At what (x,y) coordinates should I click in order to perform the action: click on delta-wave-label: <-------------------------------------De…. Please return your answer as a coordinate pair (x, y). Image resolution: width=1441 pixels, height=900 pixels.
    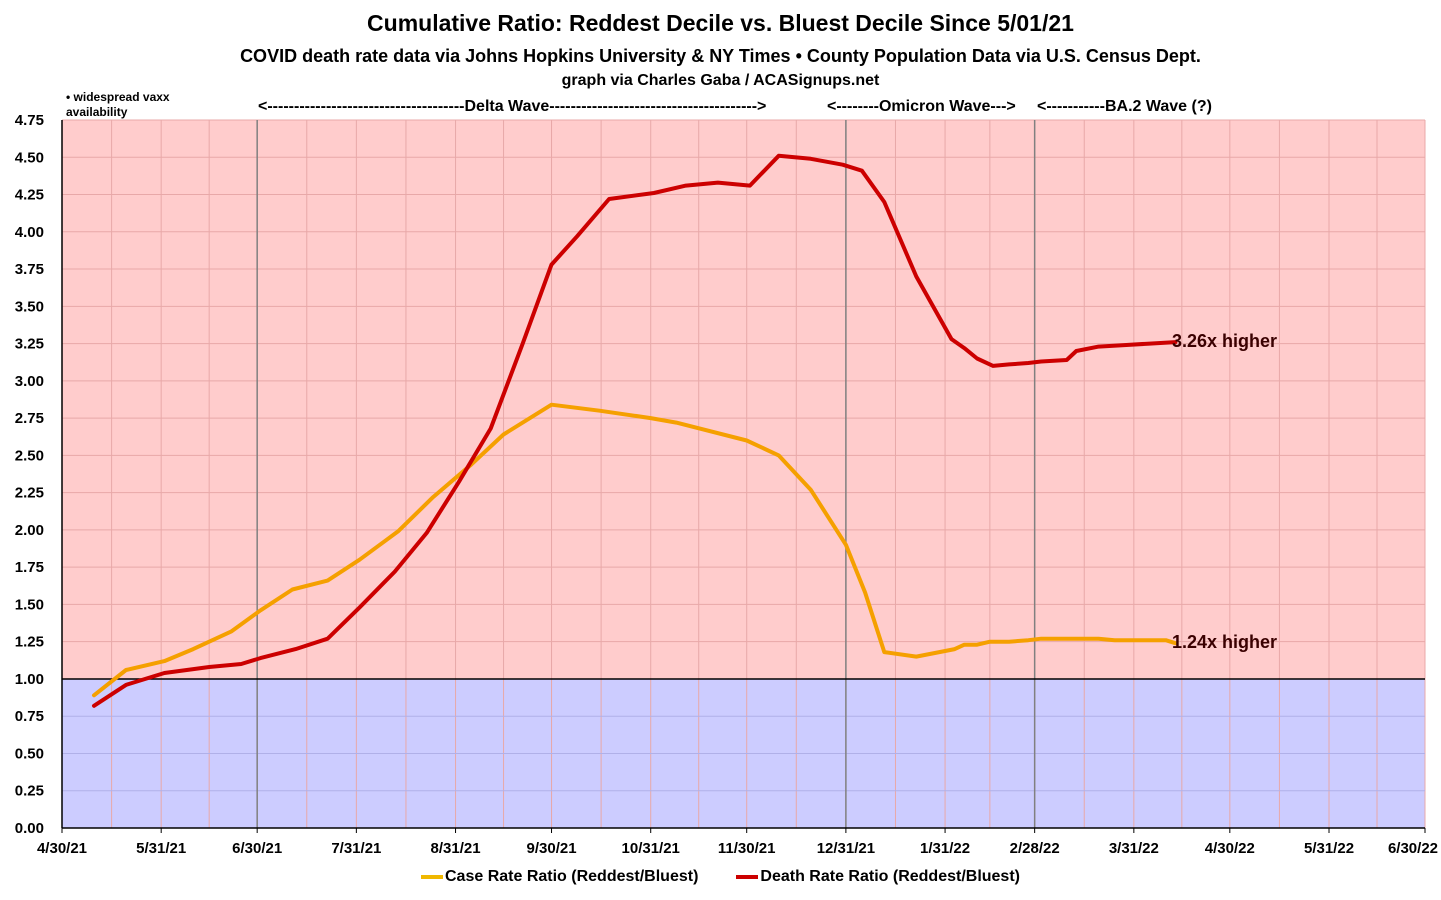
    Looking at the image, I should click on (512, 106).